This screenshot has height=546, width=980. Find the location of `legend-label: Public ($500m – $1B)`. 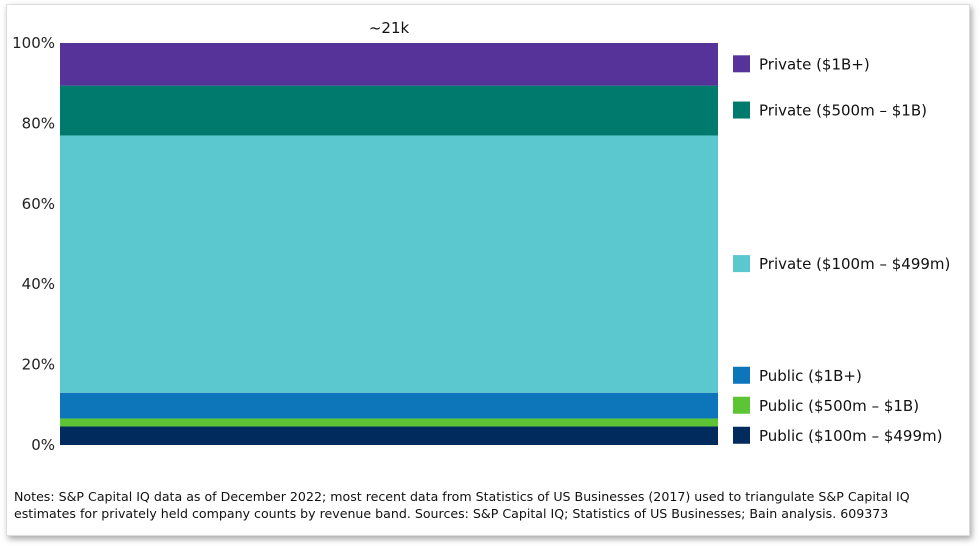

legend-label: Public ($500m – $1B) is located at coordinates (839, 406).